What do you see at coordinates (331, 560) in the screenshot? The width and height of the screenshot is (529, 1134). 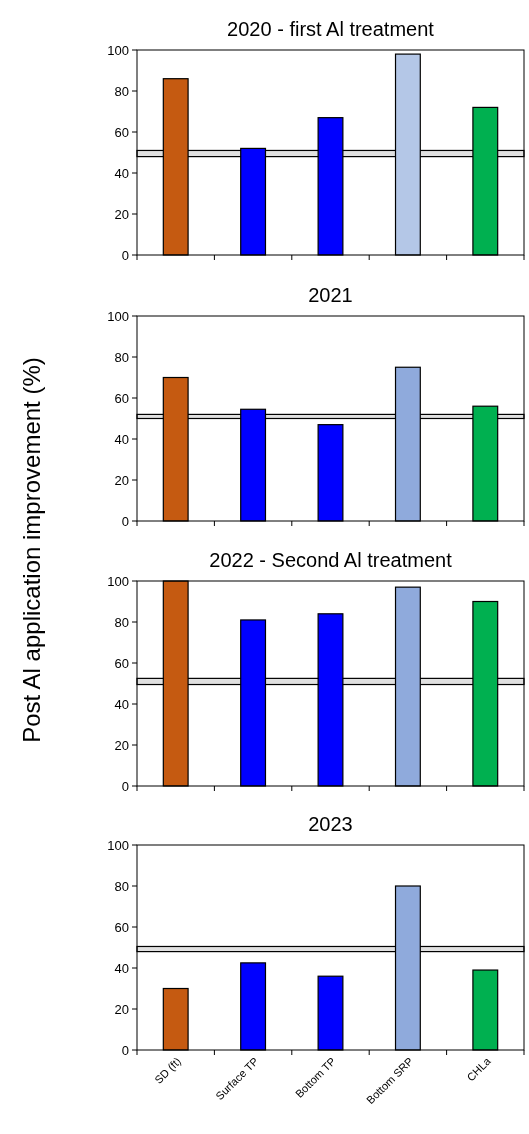 I see `chart-title: 2022 - Second Al treatment` at bounding box center [331, 560].